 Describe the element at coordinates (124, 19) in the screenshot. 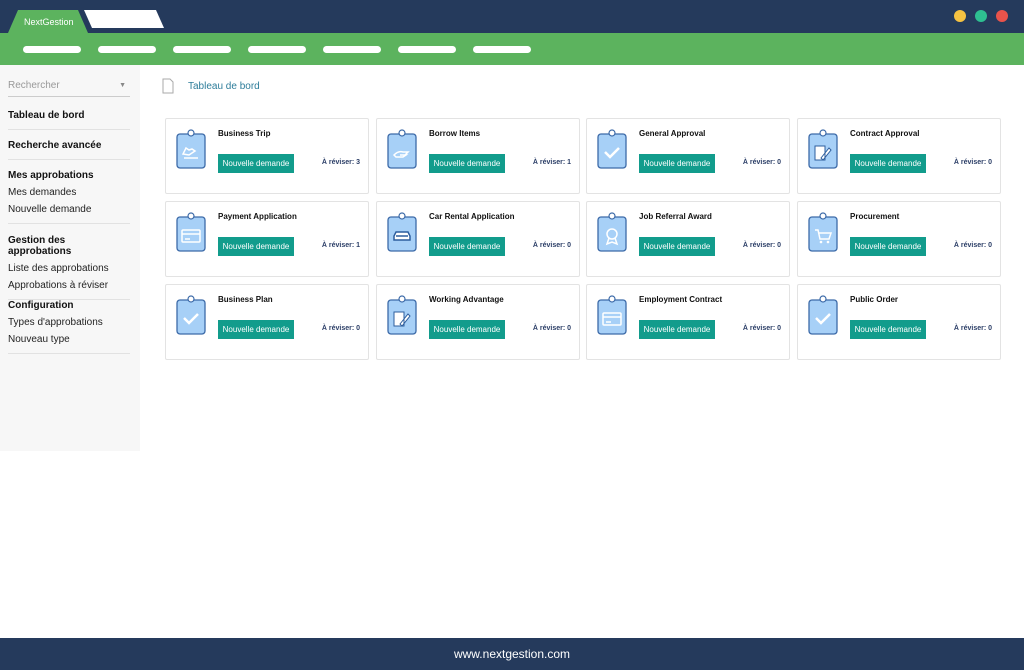

I see `tab-new` at that location.